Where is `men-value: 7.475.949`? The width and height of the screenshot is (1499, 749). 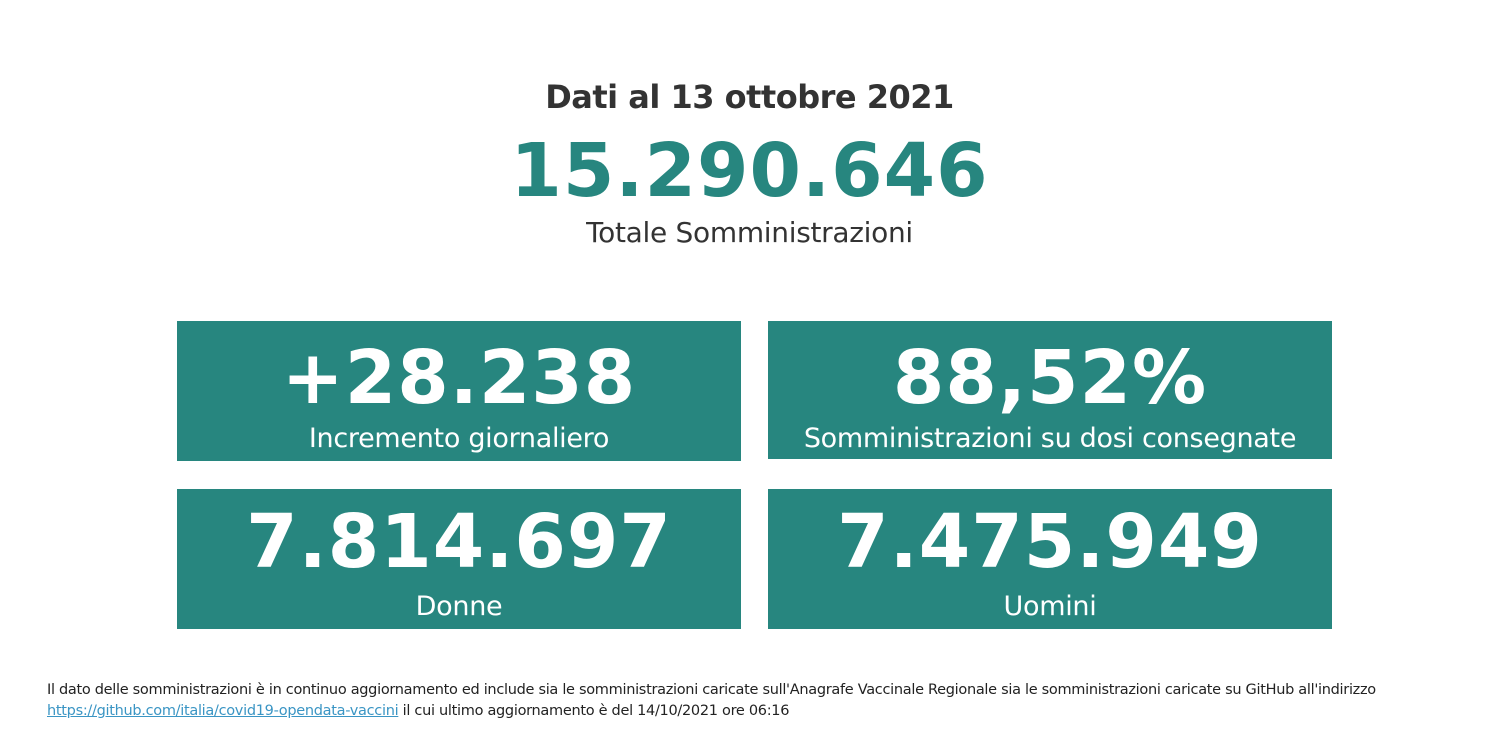
men-value: 7.475.949 is located at coordinates (1050, 542).